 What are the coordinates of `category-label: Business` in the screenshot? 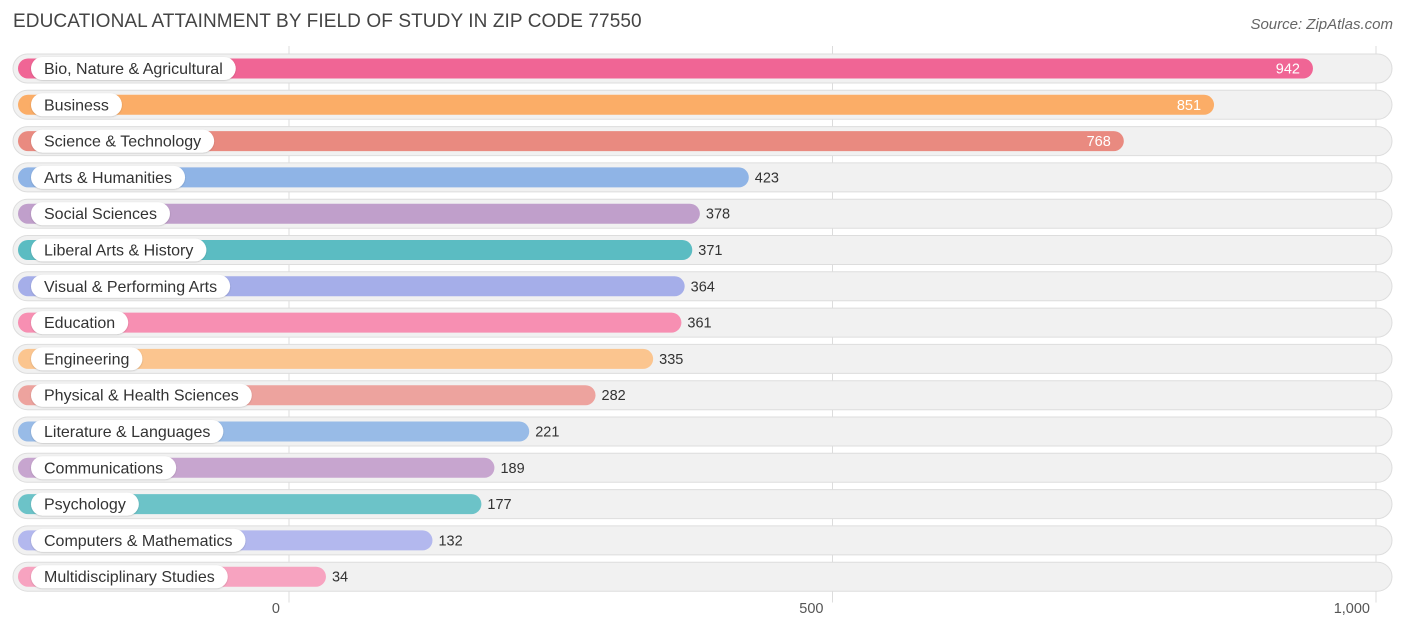 It's located at (76, 105).